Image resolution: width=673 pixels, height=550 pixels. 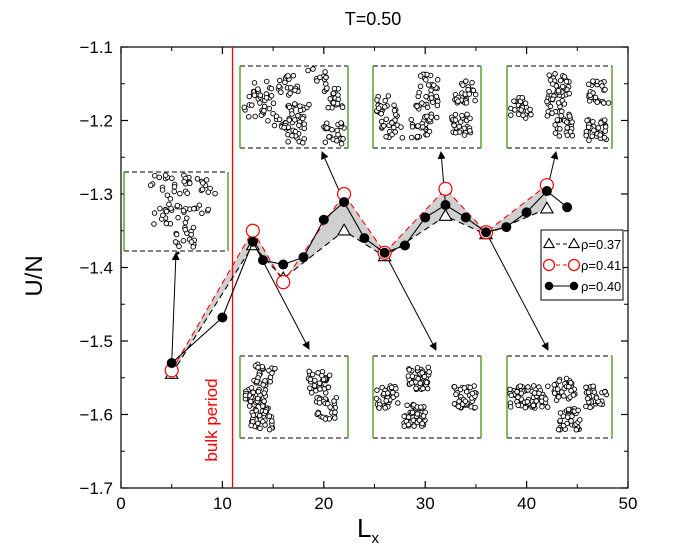 What do you see at coordinates (96, 415) in the screenshot?
I see `y-tick-label: −1.6` at bounding box center [96, 415].